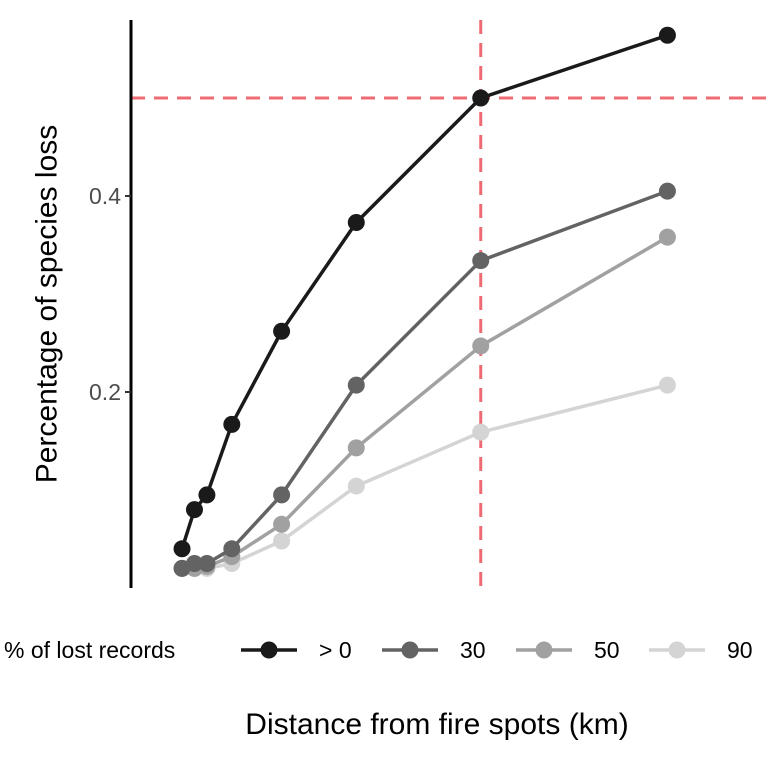 The width and height of the screenshot is (767, 767). I want to click on legend-label: > 0, so click(335, 650).